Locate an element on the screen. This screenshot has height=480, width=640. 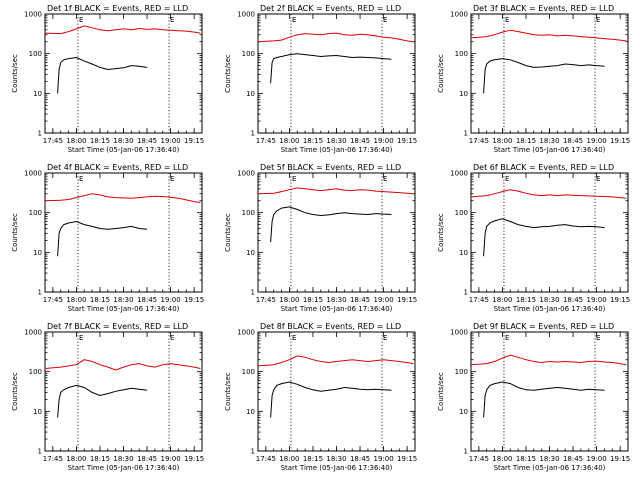
panel-title: Det 6f BLACK = Events, RED = LLD is located at coordinates (543, 167).